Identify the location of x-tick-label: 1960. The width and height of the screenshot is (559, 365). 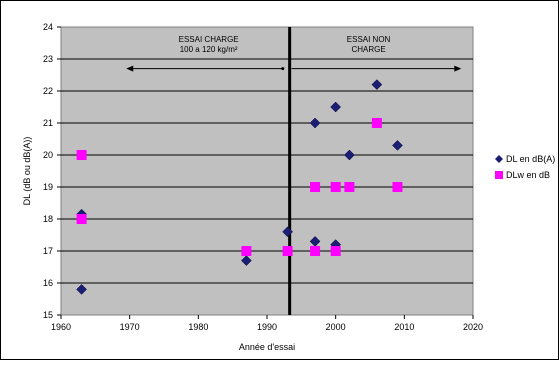
(61, 327).